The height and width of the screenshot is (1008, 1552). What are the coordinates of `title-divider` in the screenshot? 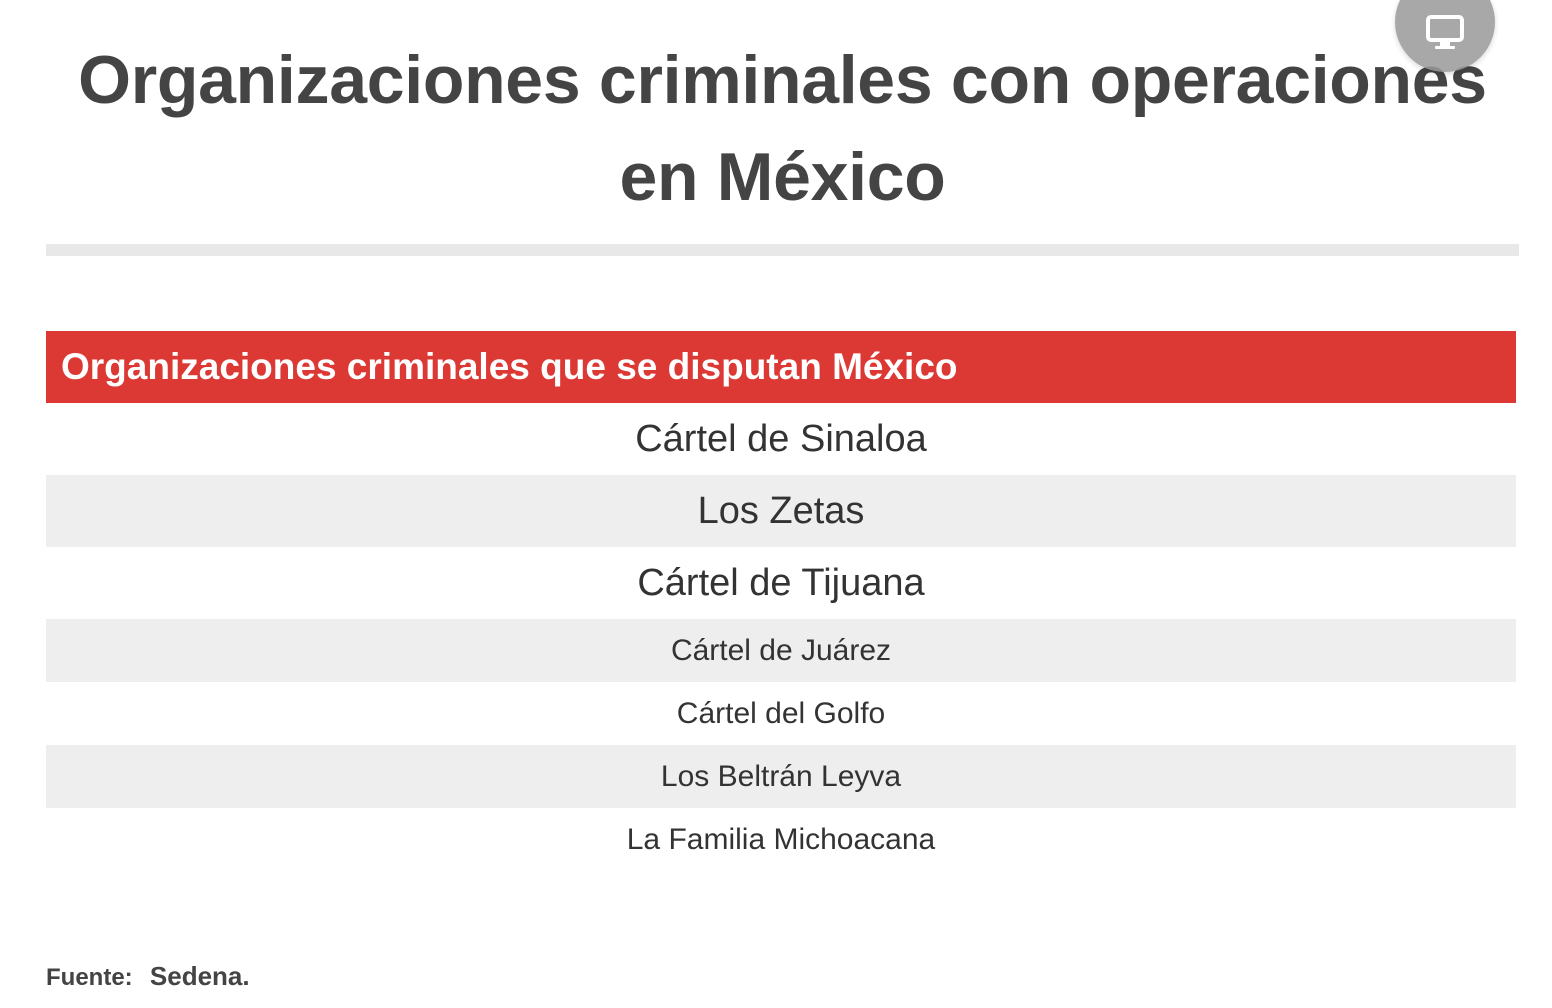 It's located at (782, 250).